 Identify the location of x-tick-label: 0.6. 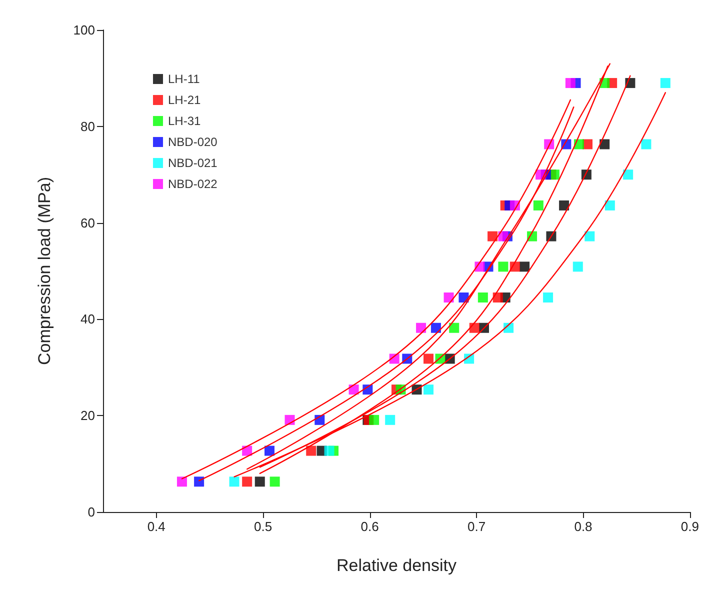
(369, 526).